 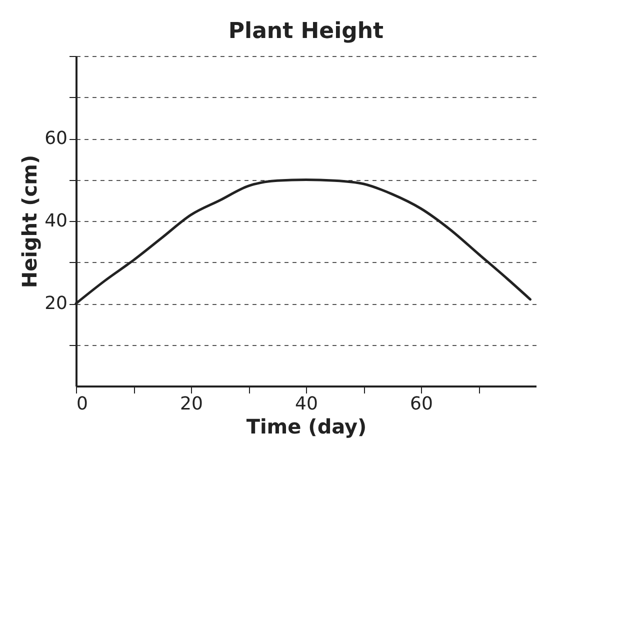 What do you see at coordinates (191, 404) in the screenshot?
I see `x-tick-label: 20` at bounding box center [191, 404].